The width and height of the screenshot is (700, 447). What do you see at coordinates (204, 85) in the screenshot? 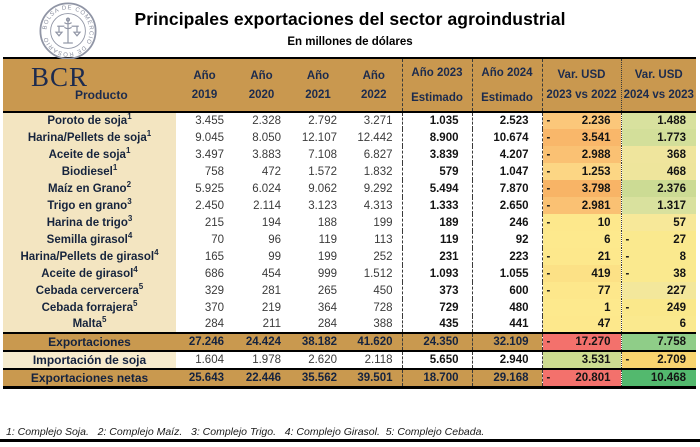
I see `year-2019-header: Año 2019` at bounding box center [204, 85].